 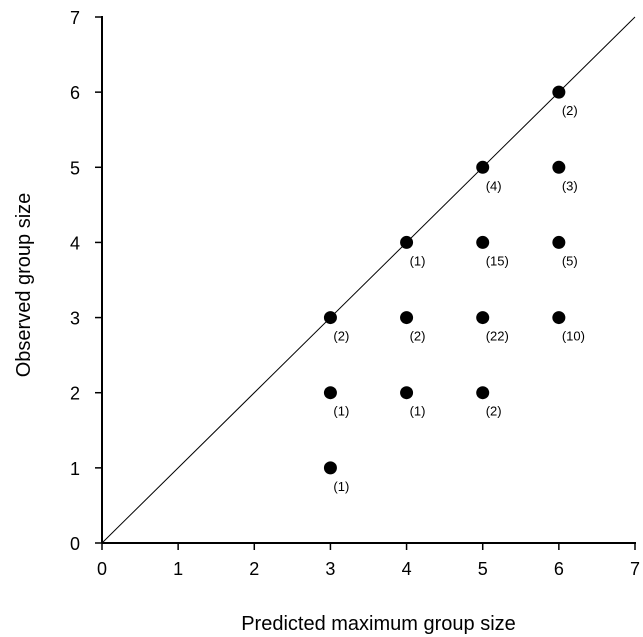 What do you see at coordinates (75, 319) in the screenshot?
I see `y-tick-label: 3` at bounding box center [75, 319].